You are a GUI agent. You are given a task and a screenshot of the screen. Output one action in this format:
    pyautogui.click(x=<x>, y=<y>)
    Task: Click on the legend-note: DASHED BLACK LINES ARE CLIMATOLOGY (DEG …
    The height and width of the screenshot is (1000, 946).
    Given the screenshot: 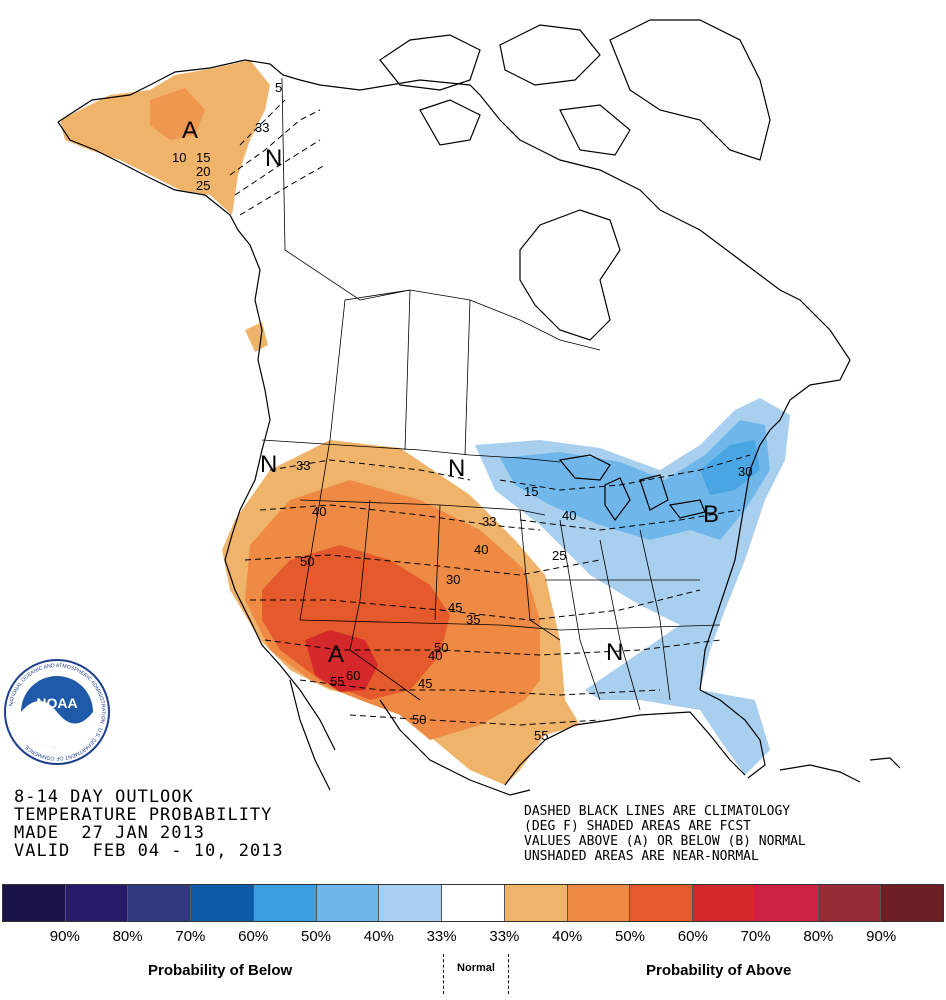 What is the action you would take?
    pyautogui.click(x=665, y=834)
    